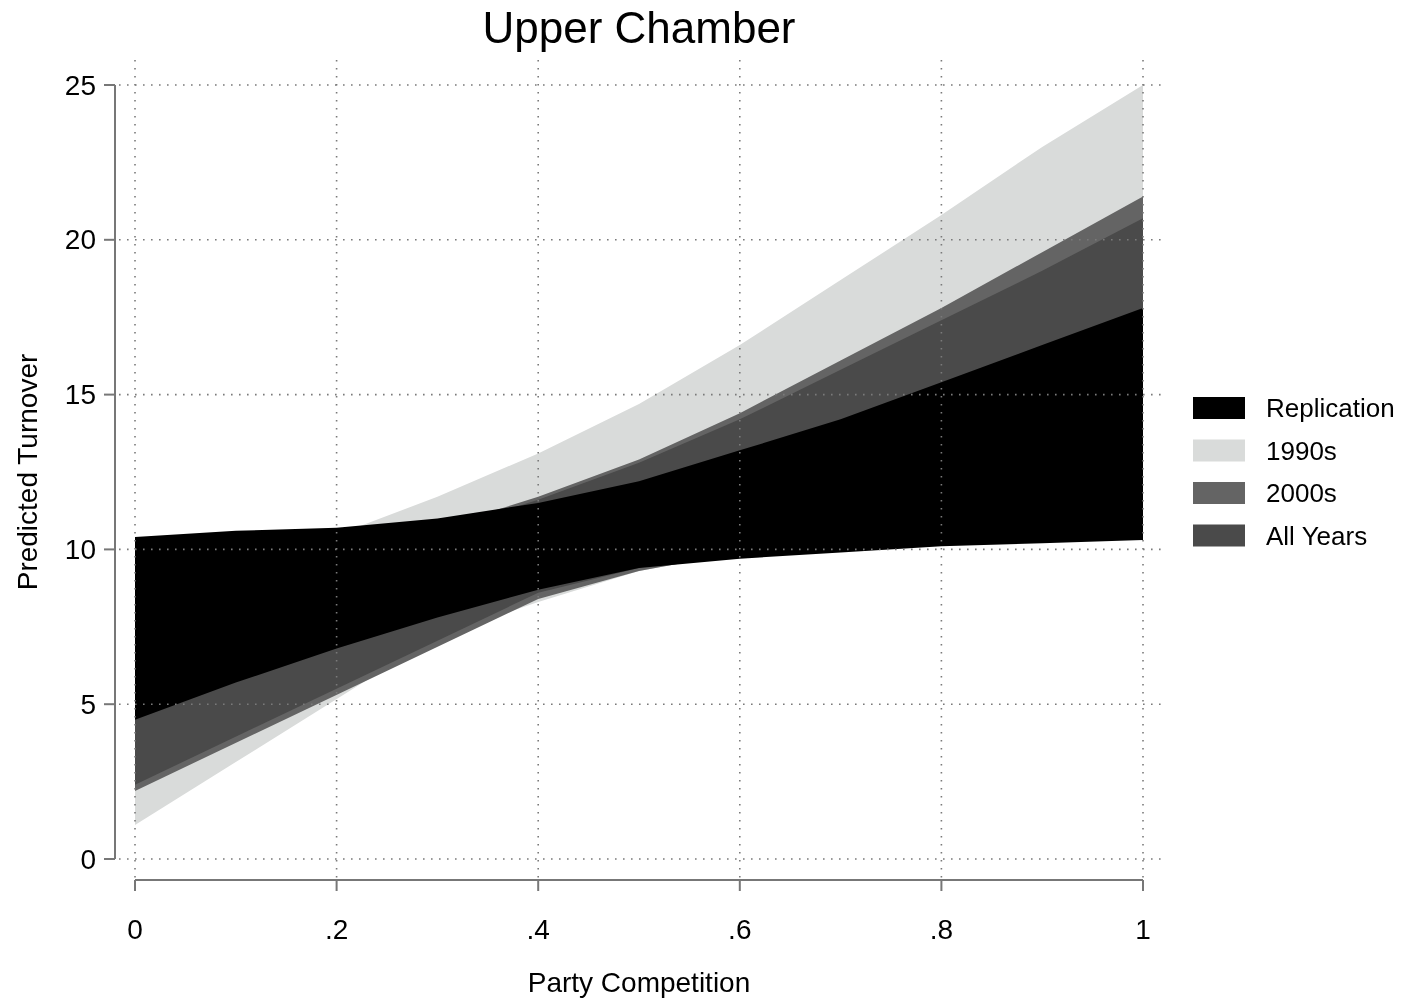  What do you see at coordinates (27, 472) in the screenshot?
I see `y-axis-title: Predicted Turnover` at bounding box center [27, 472].